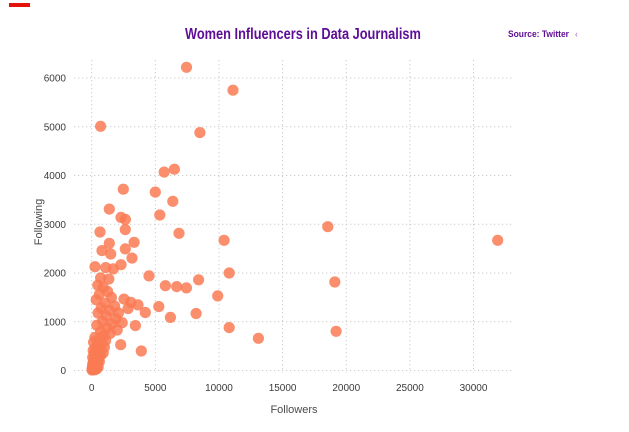 The width and height of the screenshot is (629, 432). What do you see at coordinates (55, 225) in the screenshot?
I see `y-tick-label: 3000` at bounding box center [55, 225].